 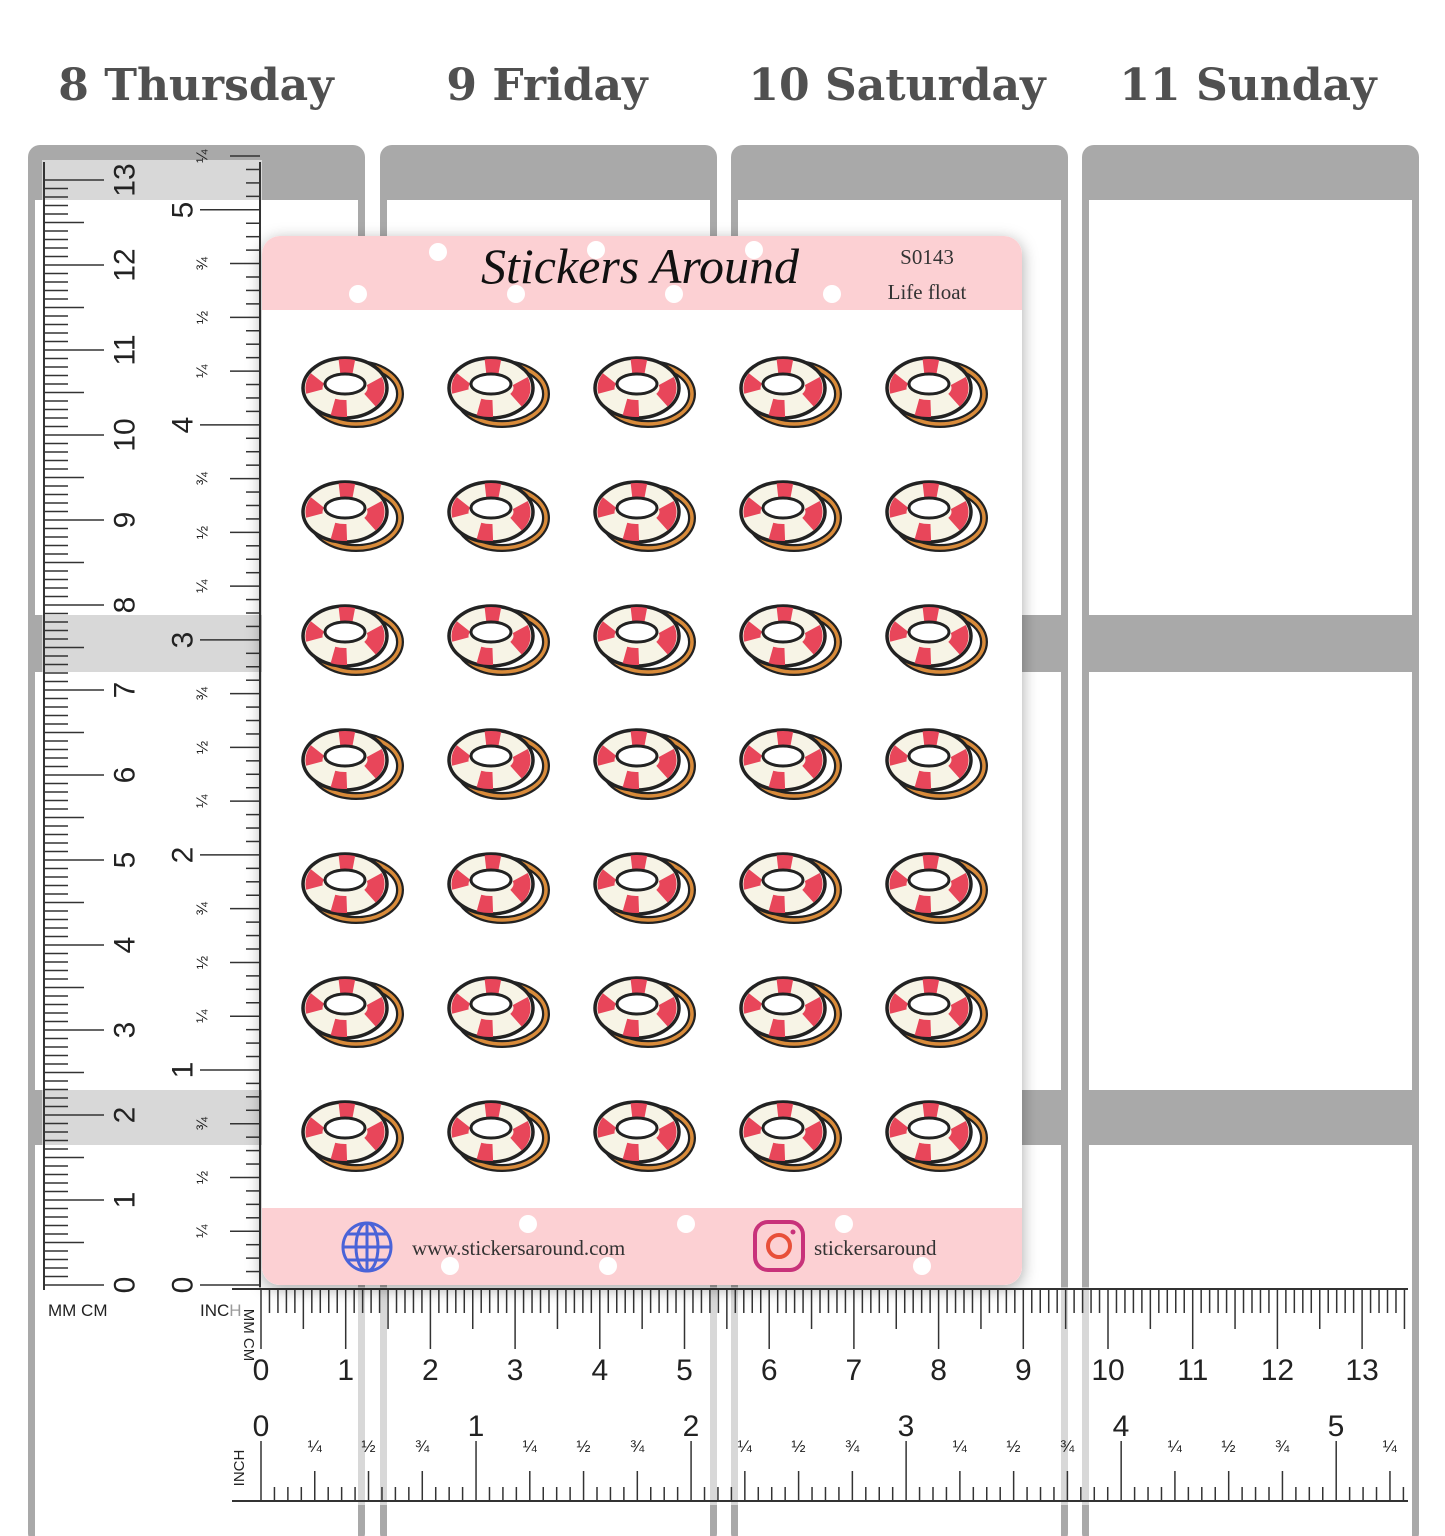 What do you see at coordinates (248, 1335) in the screenshot?
I see `unit-label: MM CM` at bounding box center [248, 1335].